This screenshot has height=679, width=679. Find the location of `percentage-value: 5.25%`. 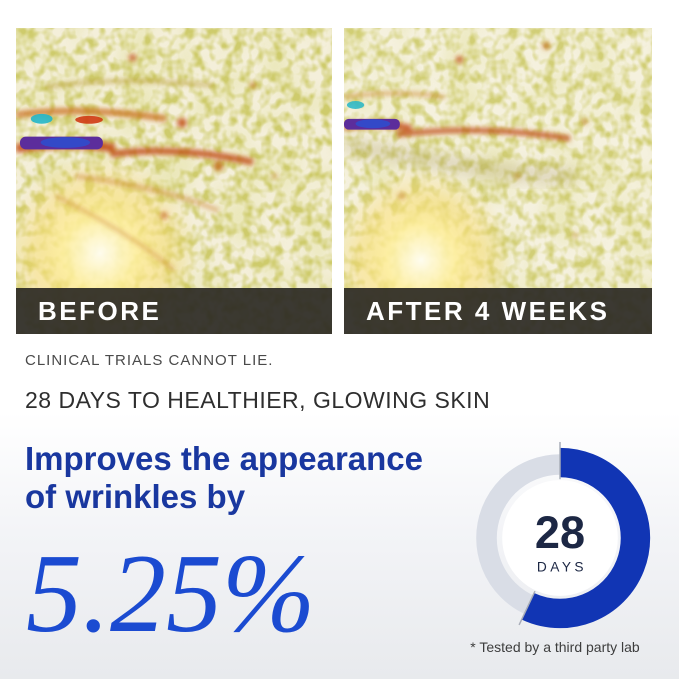

percentage-value: 5.25% is located at coordinates (171, 594).